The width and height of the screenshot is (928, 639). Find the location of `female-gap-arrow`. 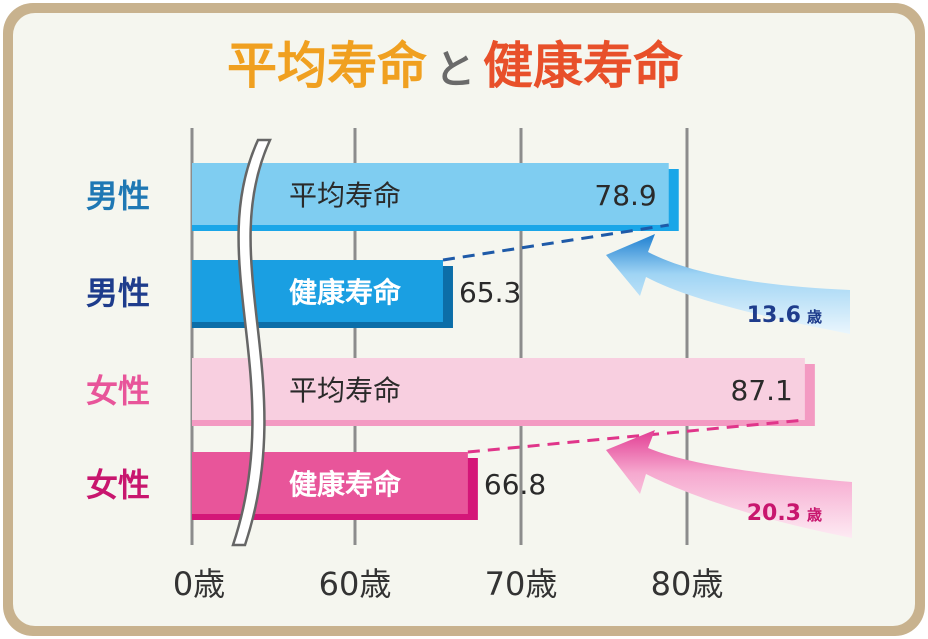

female-gap-arrow is located at coordinates (729, 484).